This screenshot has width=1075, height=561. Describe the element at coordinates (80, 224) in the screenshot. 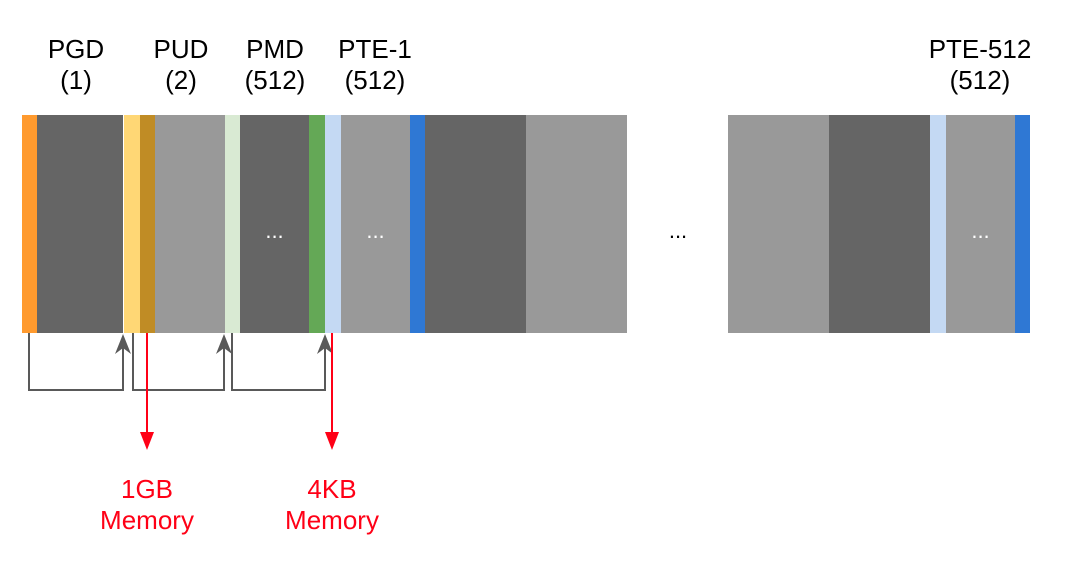

I see `pgd-table-block` at that location.